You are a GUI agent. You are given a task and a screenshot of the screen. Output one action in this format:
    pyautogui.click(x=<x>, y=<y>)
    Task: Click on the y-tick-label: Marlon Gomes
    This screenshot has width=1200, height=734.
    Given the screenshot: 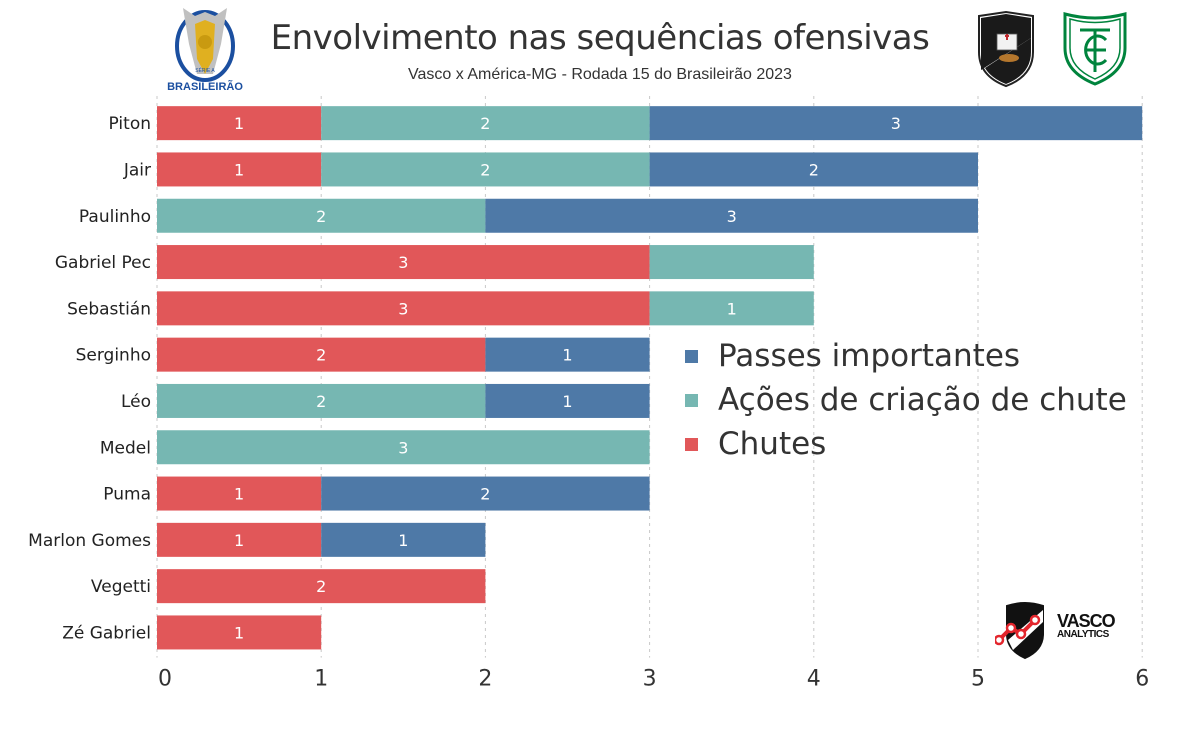 What is the action you would take?
    pyautogui.click(x=89, y=541)
    